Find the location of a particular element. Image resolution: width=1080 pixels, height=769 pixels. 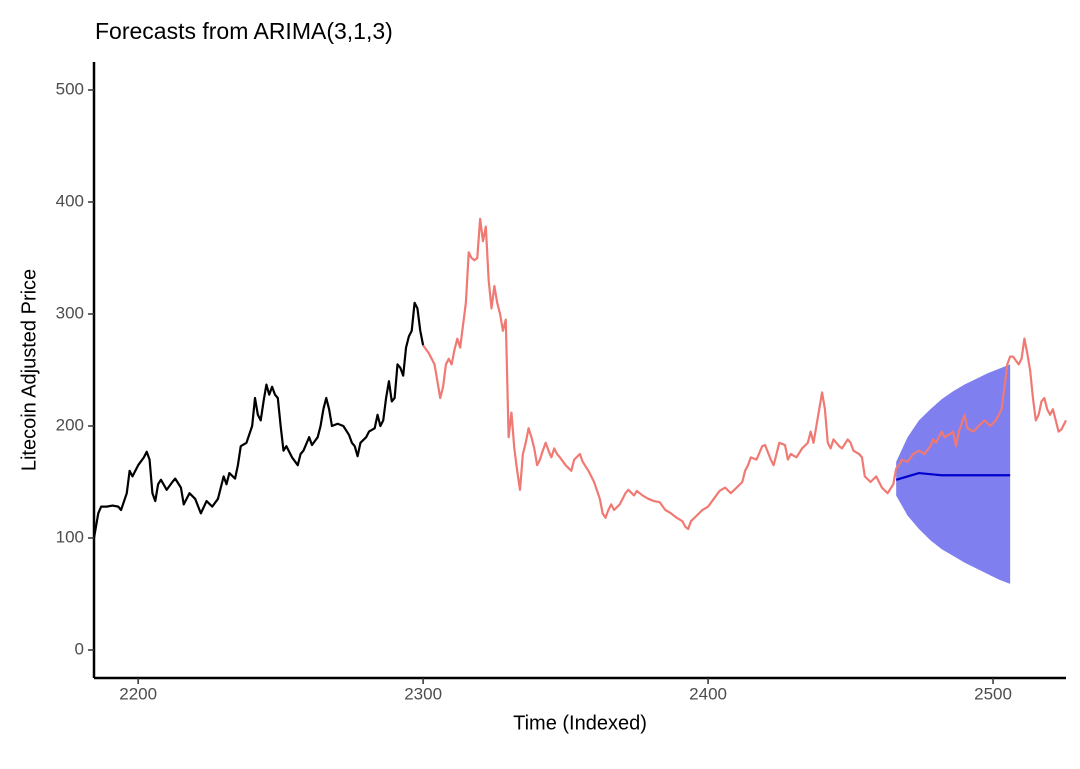

prediction-interval is located at coordinates (953, 474).